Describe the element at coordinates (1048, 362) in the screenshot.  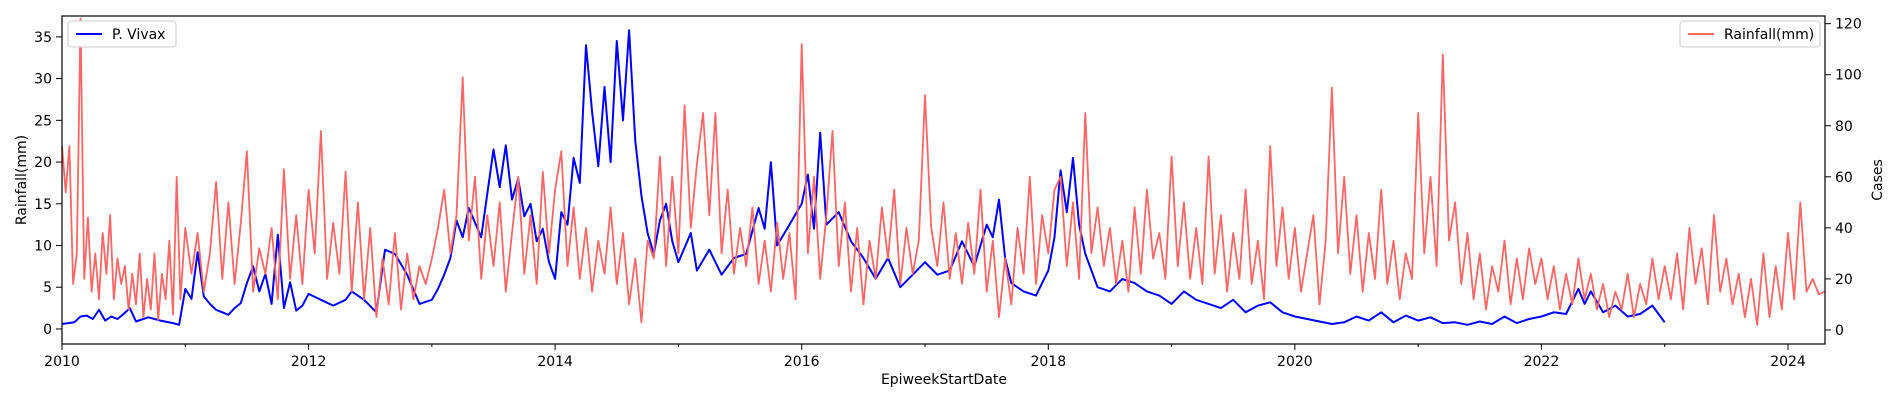
I see `x-tick-label: 2018` at that location.